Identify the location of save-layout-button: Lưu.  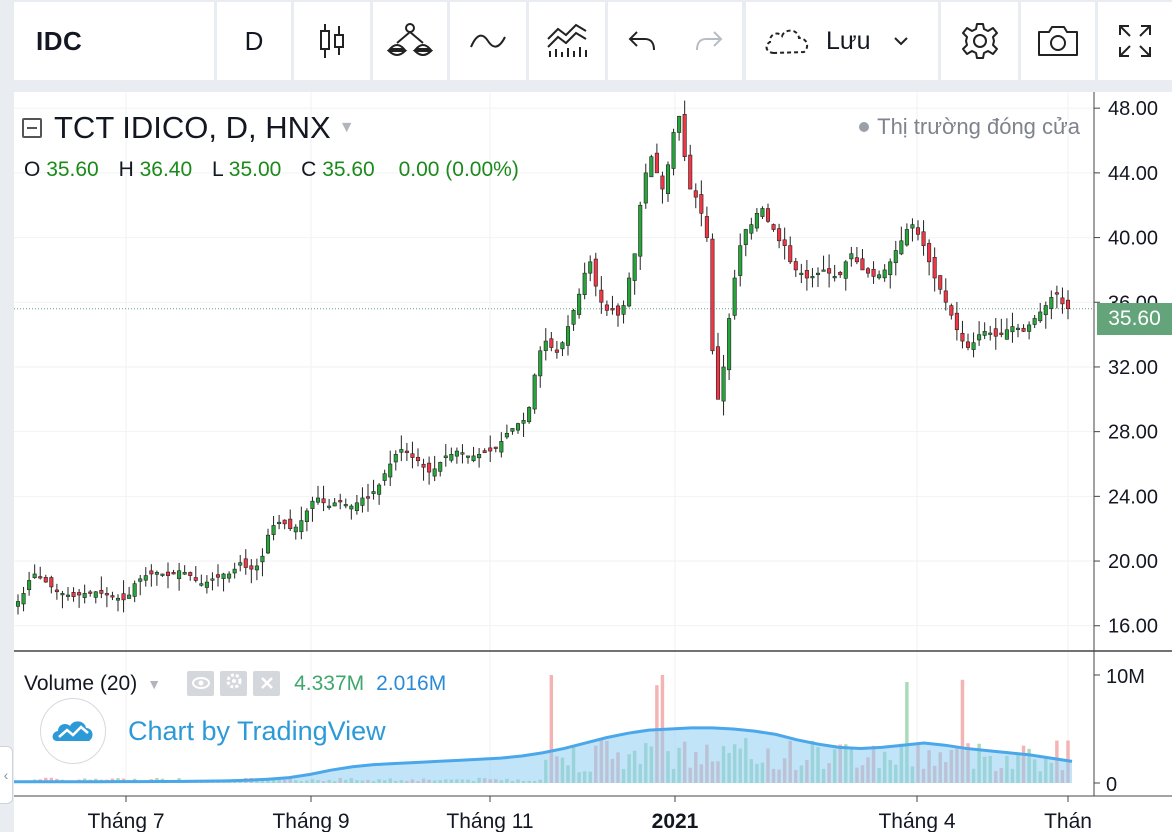
(842, 41).